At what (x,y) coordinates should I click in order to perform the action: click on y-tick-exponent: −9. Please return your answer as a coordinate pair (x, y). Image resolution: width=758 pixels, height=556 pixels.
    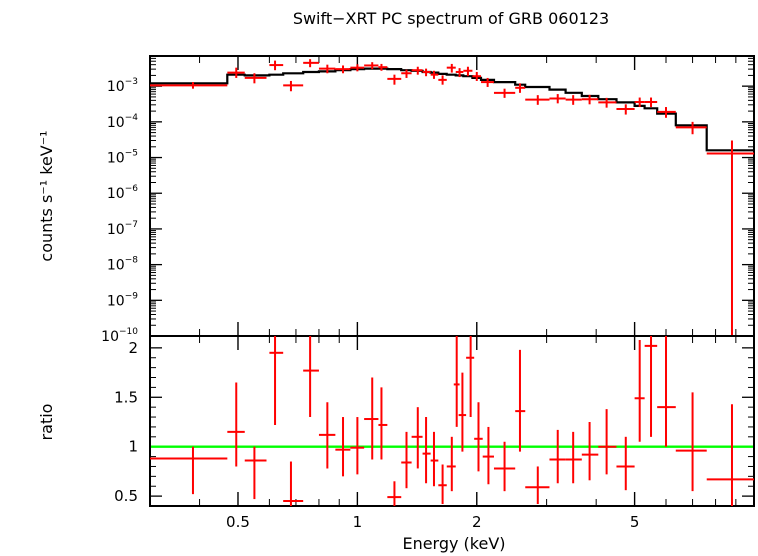
    Looking at the image, I should click on (132, 296).